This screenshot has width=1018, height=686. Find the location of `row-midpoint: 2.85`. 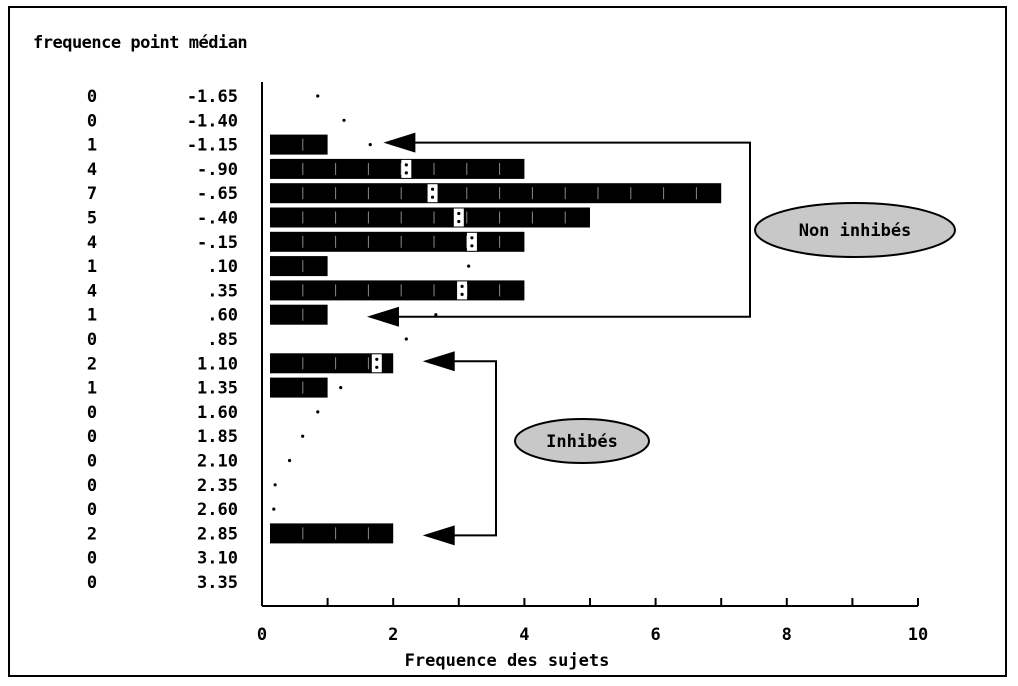

row-midpoint: 2.85 is located at coordinates (217, 534).